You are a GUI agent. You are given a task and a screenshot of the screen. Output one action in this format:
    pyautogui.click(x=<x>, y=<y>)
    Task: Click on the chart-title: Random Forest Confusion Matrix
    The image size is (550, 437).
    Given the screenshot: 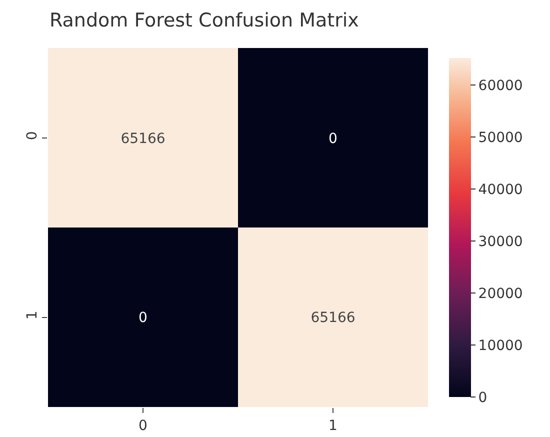 What is the action you would take?
    pyautogui.click(x=204, y=20)
    